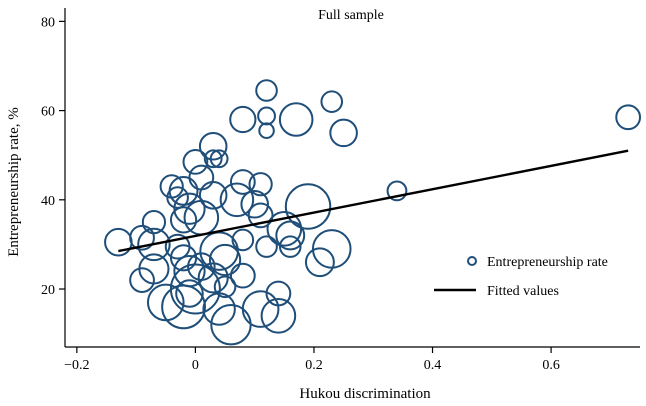 The width and height of the screenshot is (646, 406). What do you see at coordinates (365, 394) in the screenshot?
I see `x-axis-title: Hukou discrimination` at bounding box center [365, 394].